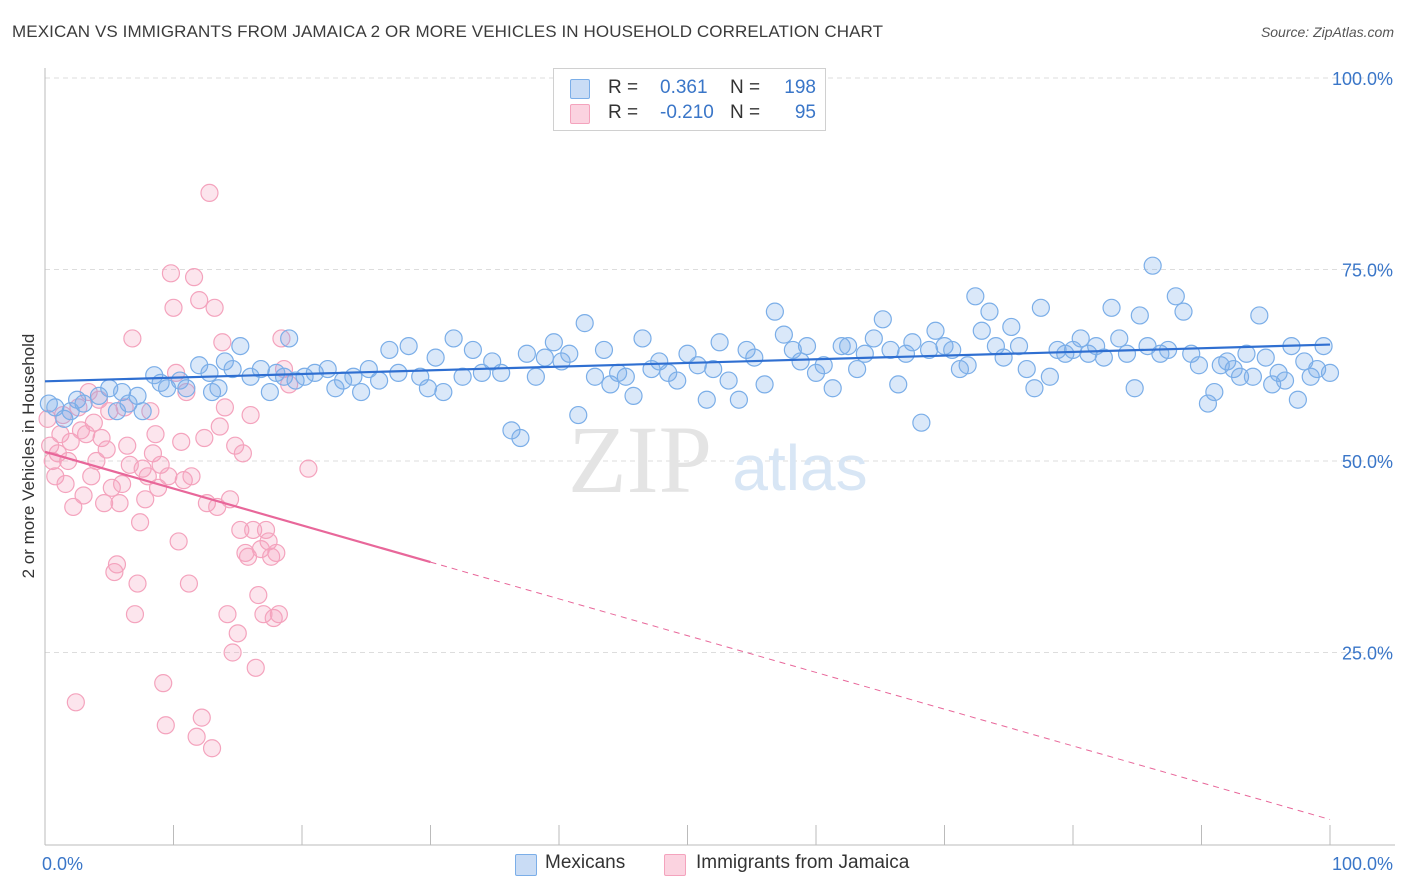 This screenshot has height=892, width=1406. I want to click on source-label: Source: ZipAtlas.com, so click(1327, 32).